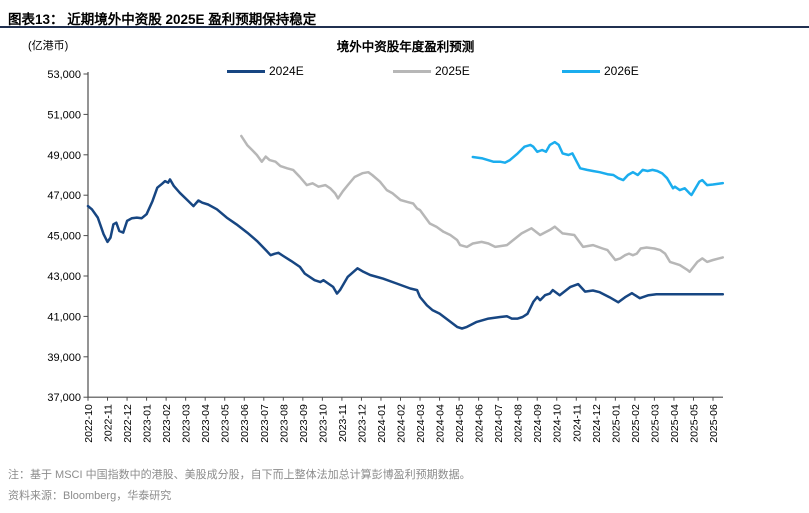 The height and width of the screenshot is (513, 809). What do you see at coordinates (286, 71) in the screenshot?
I see `legend-label: 2024E` at bounding box center [286, 71].